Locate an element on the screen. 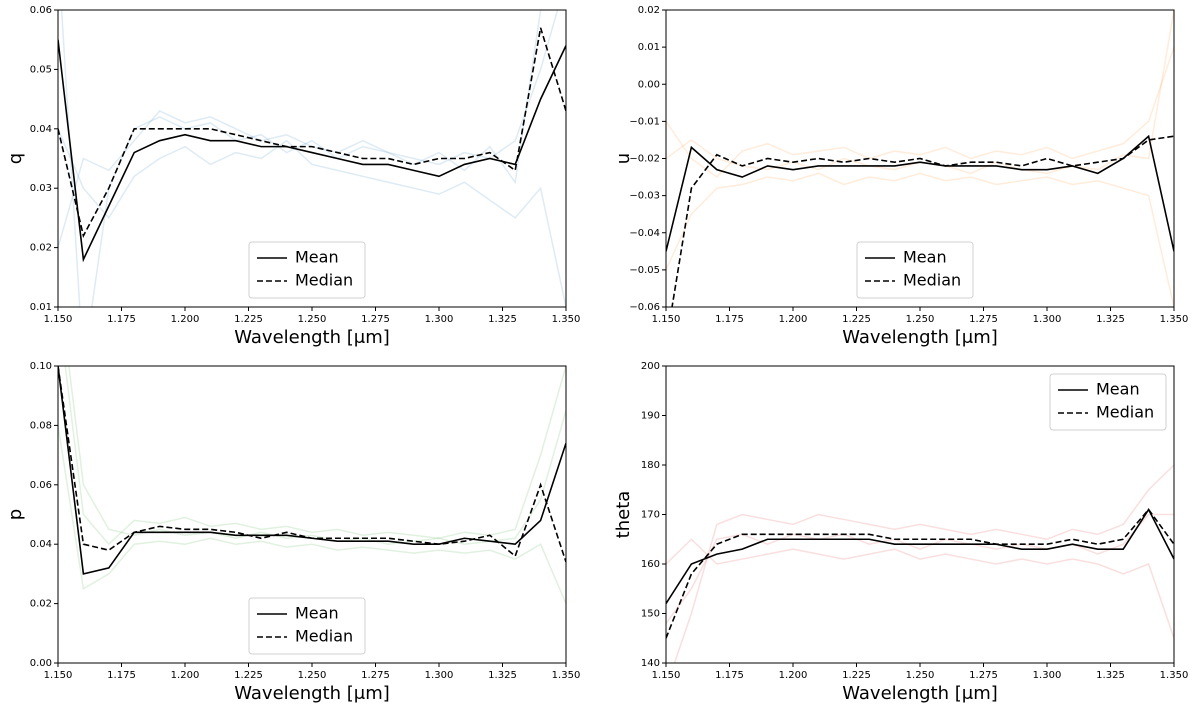 The image size is (1195, 713). y-tick-label: 140 is located at coordinates (650, 663).